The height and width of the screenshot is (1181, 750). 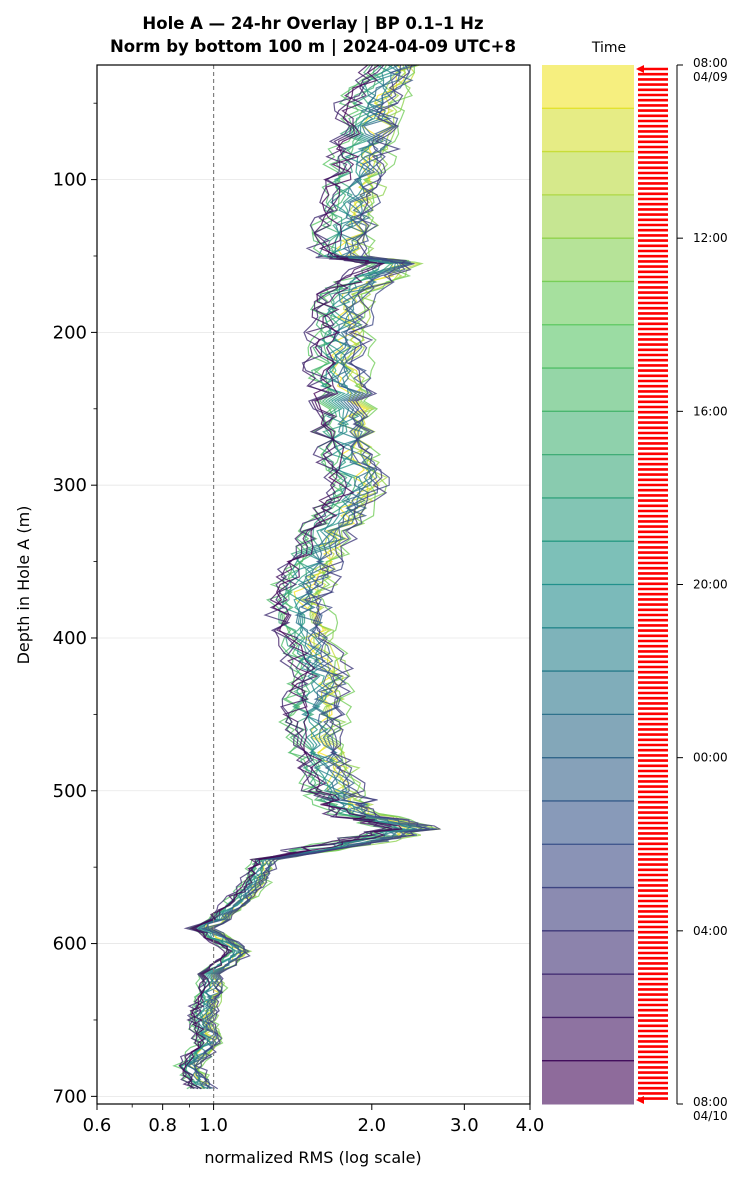 What do you see at coordinates (313, 47) in the screenshot?
I see `chart-title-line-2: Norm by bottom 100 m | 2024-04-09 UTC+8` at bounding box center [313, 47].